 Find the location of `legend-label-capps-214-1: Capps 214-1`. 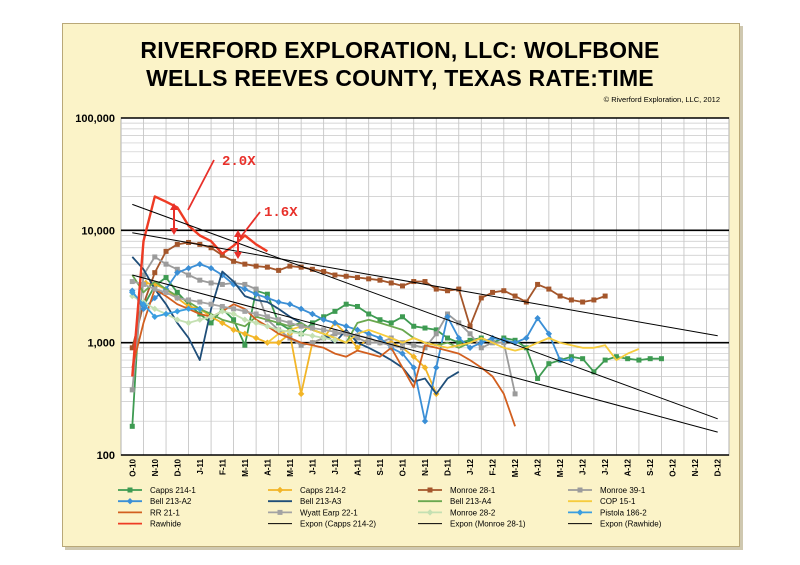

legend-label-capps-214-1: Capps 214-1 is located at coordinates (173, 490).